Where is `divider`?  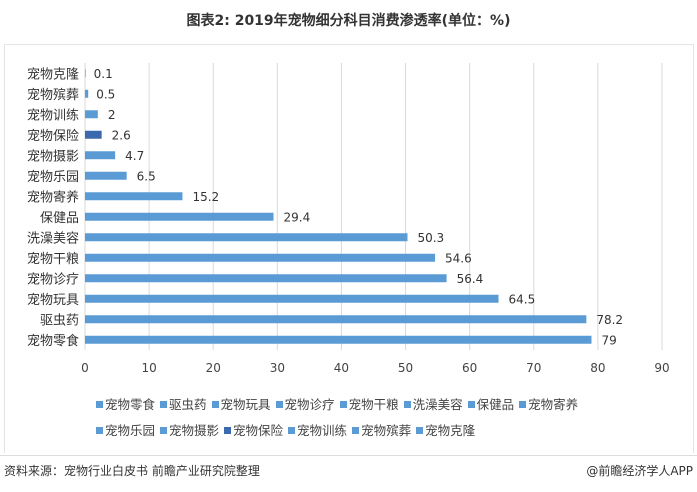
divider is located at coordinates (348, 455).